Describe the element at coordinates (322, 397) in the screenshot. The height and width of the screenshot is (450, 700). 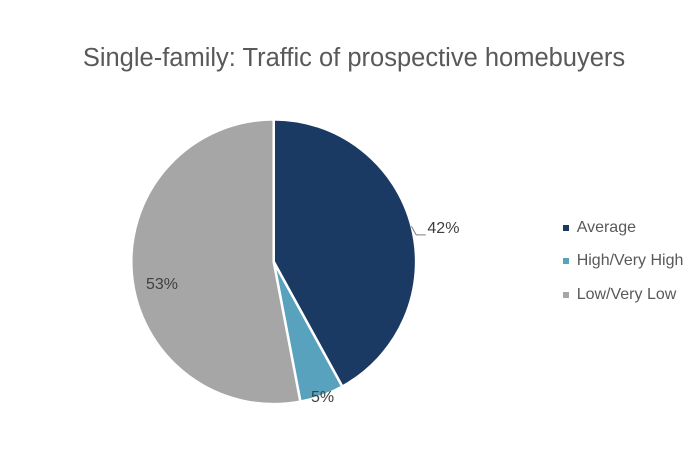
I see `svg-text: 5%` at that location.